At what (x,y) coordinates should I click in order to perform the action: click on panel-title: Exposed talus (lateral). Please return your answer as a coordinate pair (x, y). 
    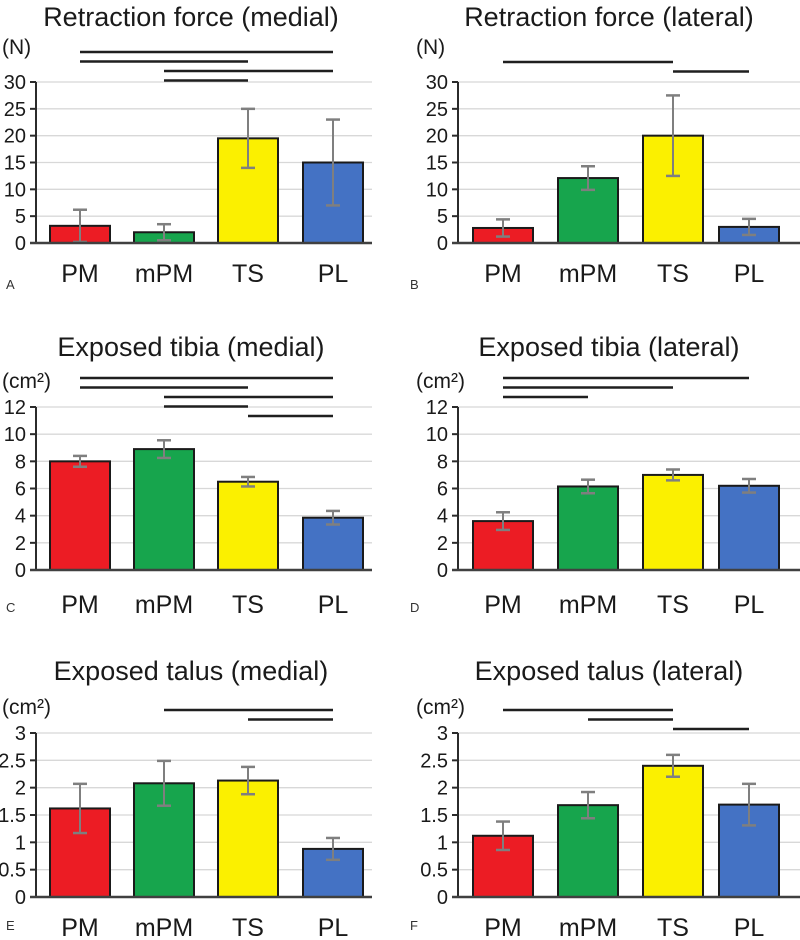
    Looking at the image, I should click on (609, 671).